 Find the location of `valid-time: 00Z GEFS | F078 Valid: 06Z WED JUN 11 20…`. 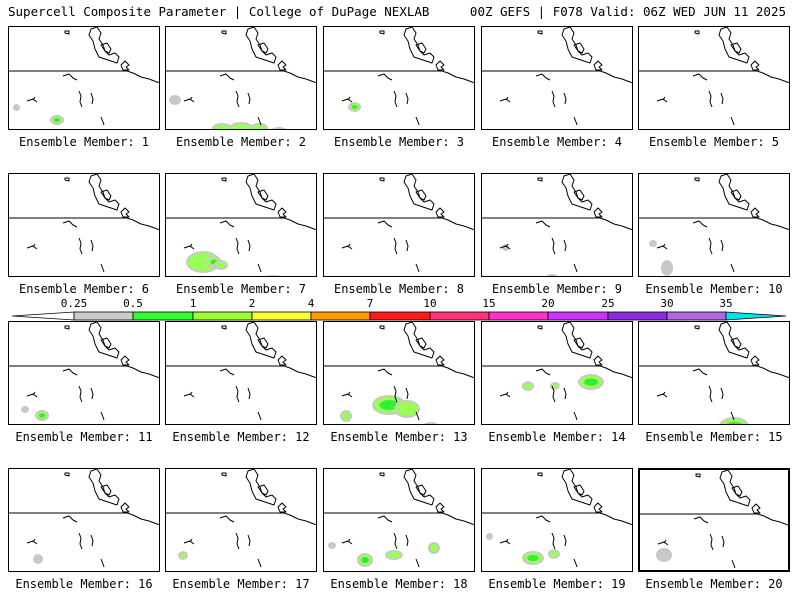

valid-time: 00Z GEFS | F078 Valid: 06Z WED JUN 11 20… is located at coordinates (627, 11).